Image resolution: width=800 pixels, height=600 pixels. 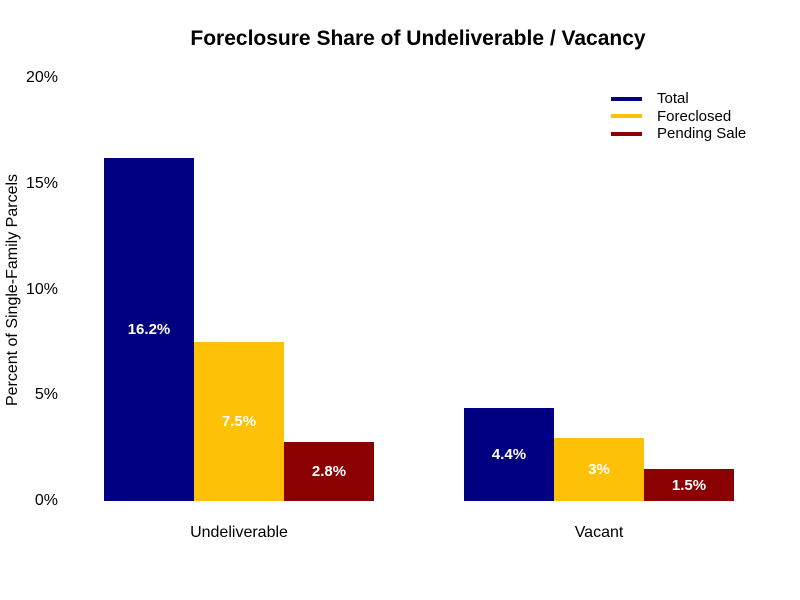 I want to click on x-category-label-vacant: Vacant, so click(x=599, y=532).